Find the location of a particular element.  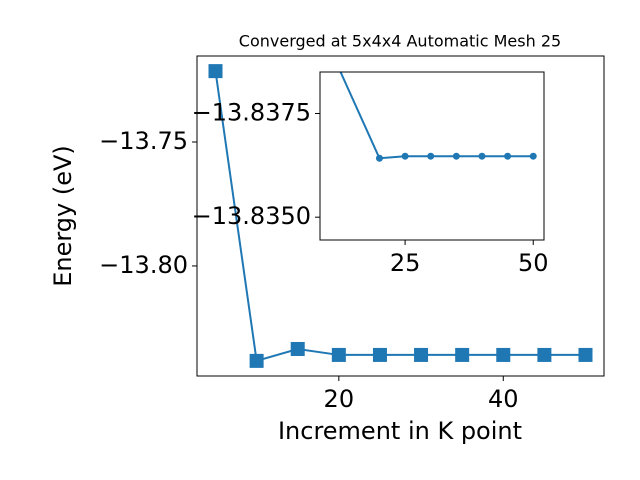

y-axis-label: Energy (eV) is located at coordinates (63, 216).